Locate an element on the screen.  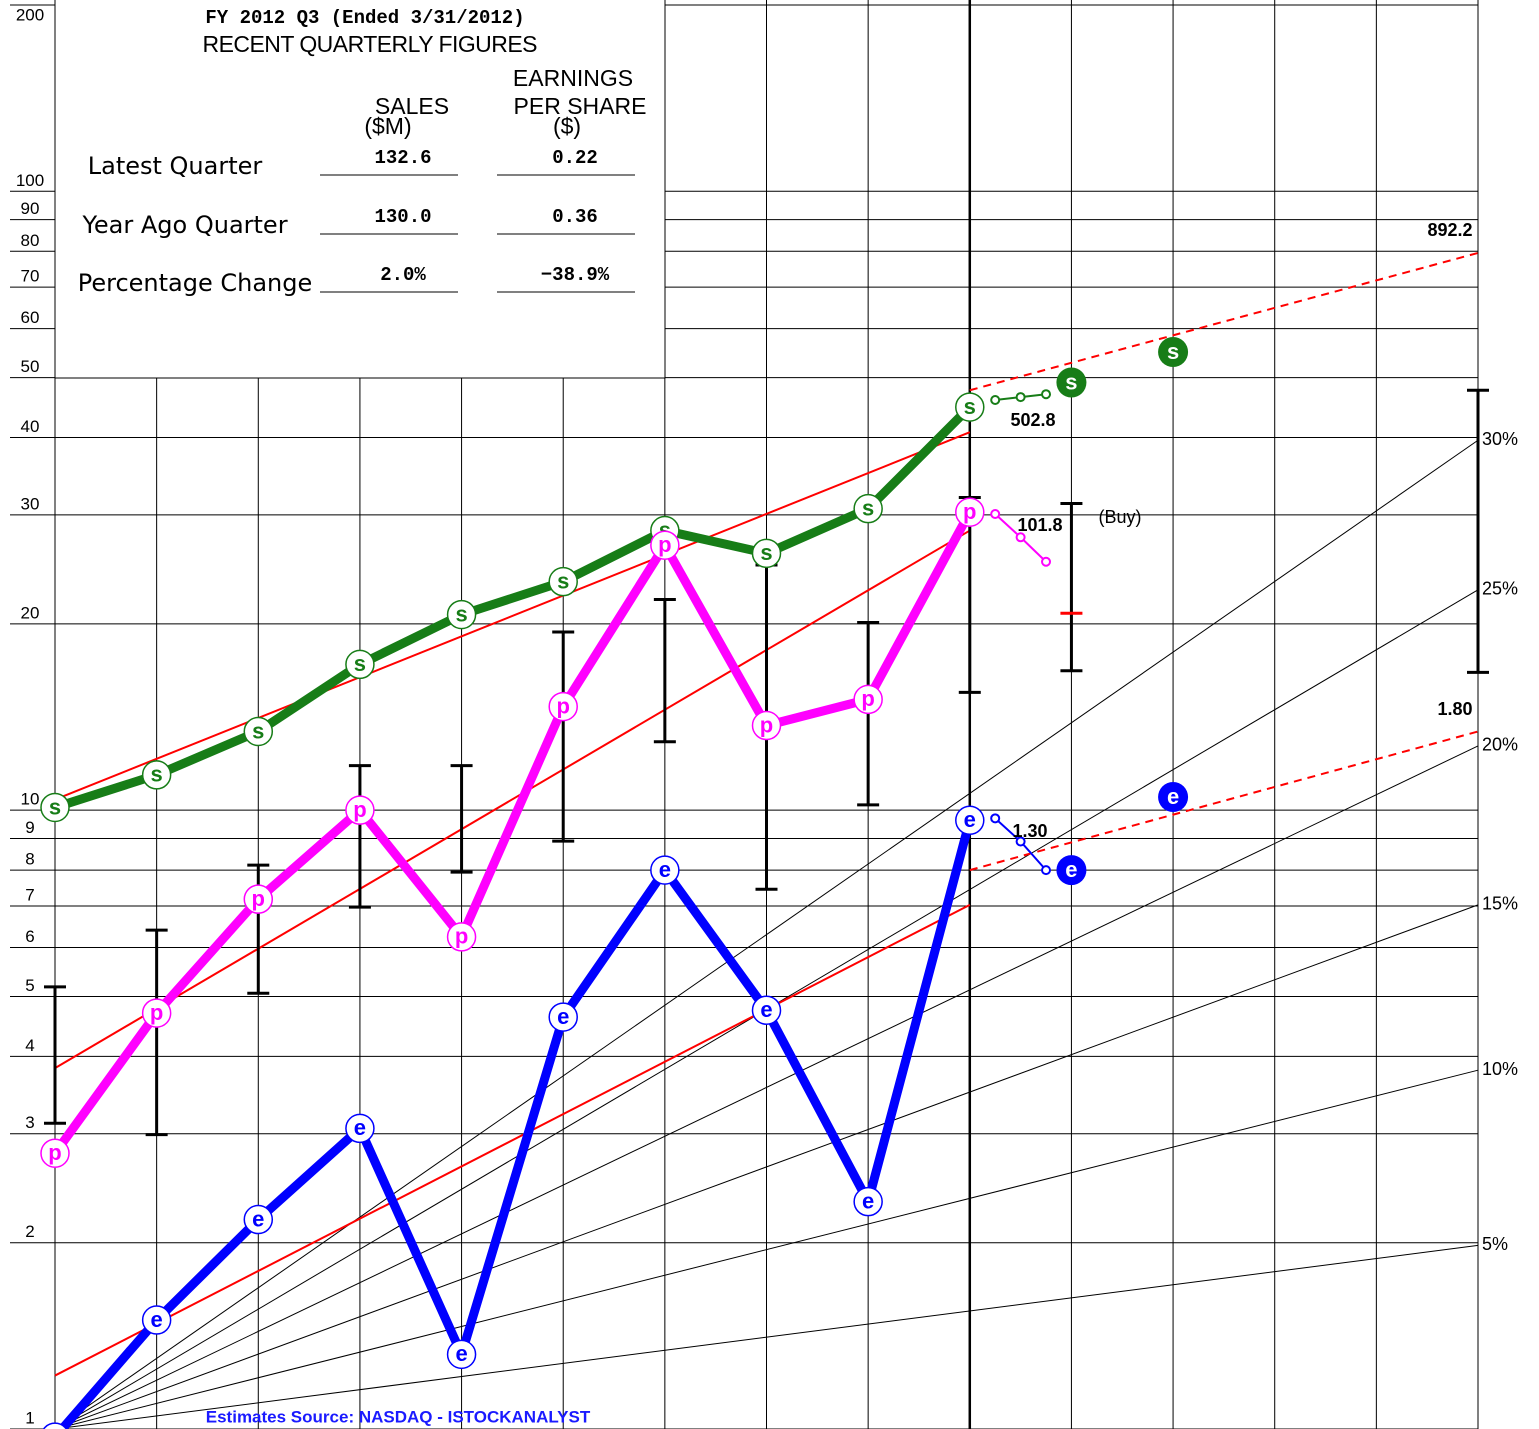
growth-label: 10% is located at coordinates (1500, 1069).